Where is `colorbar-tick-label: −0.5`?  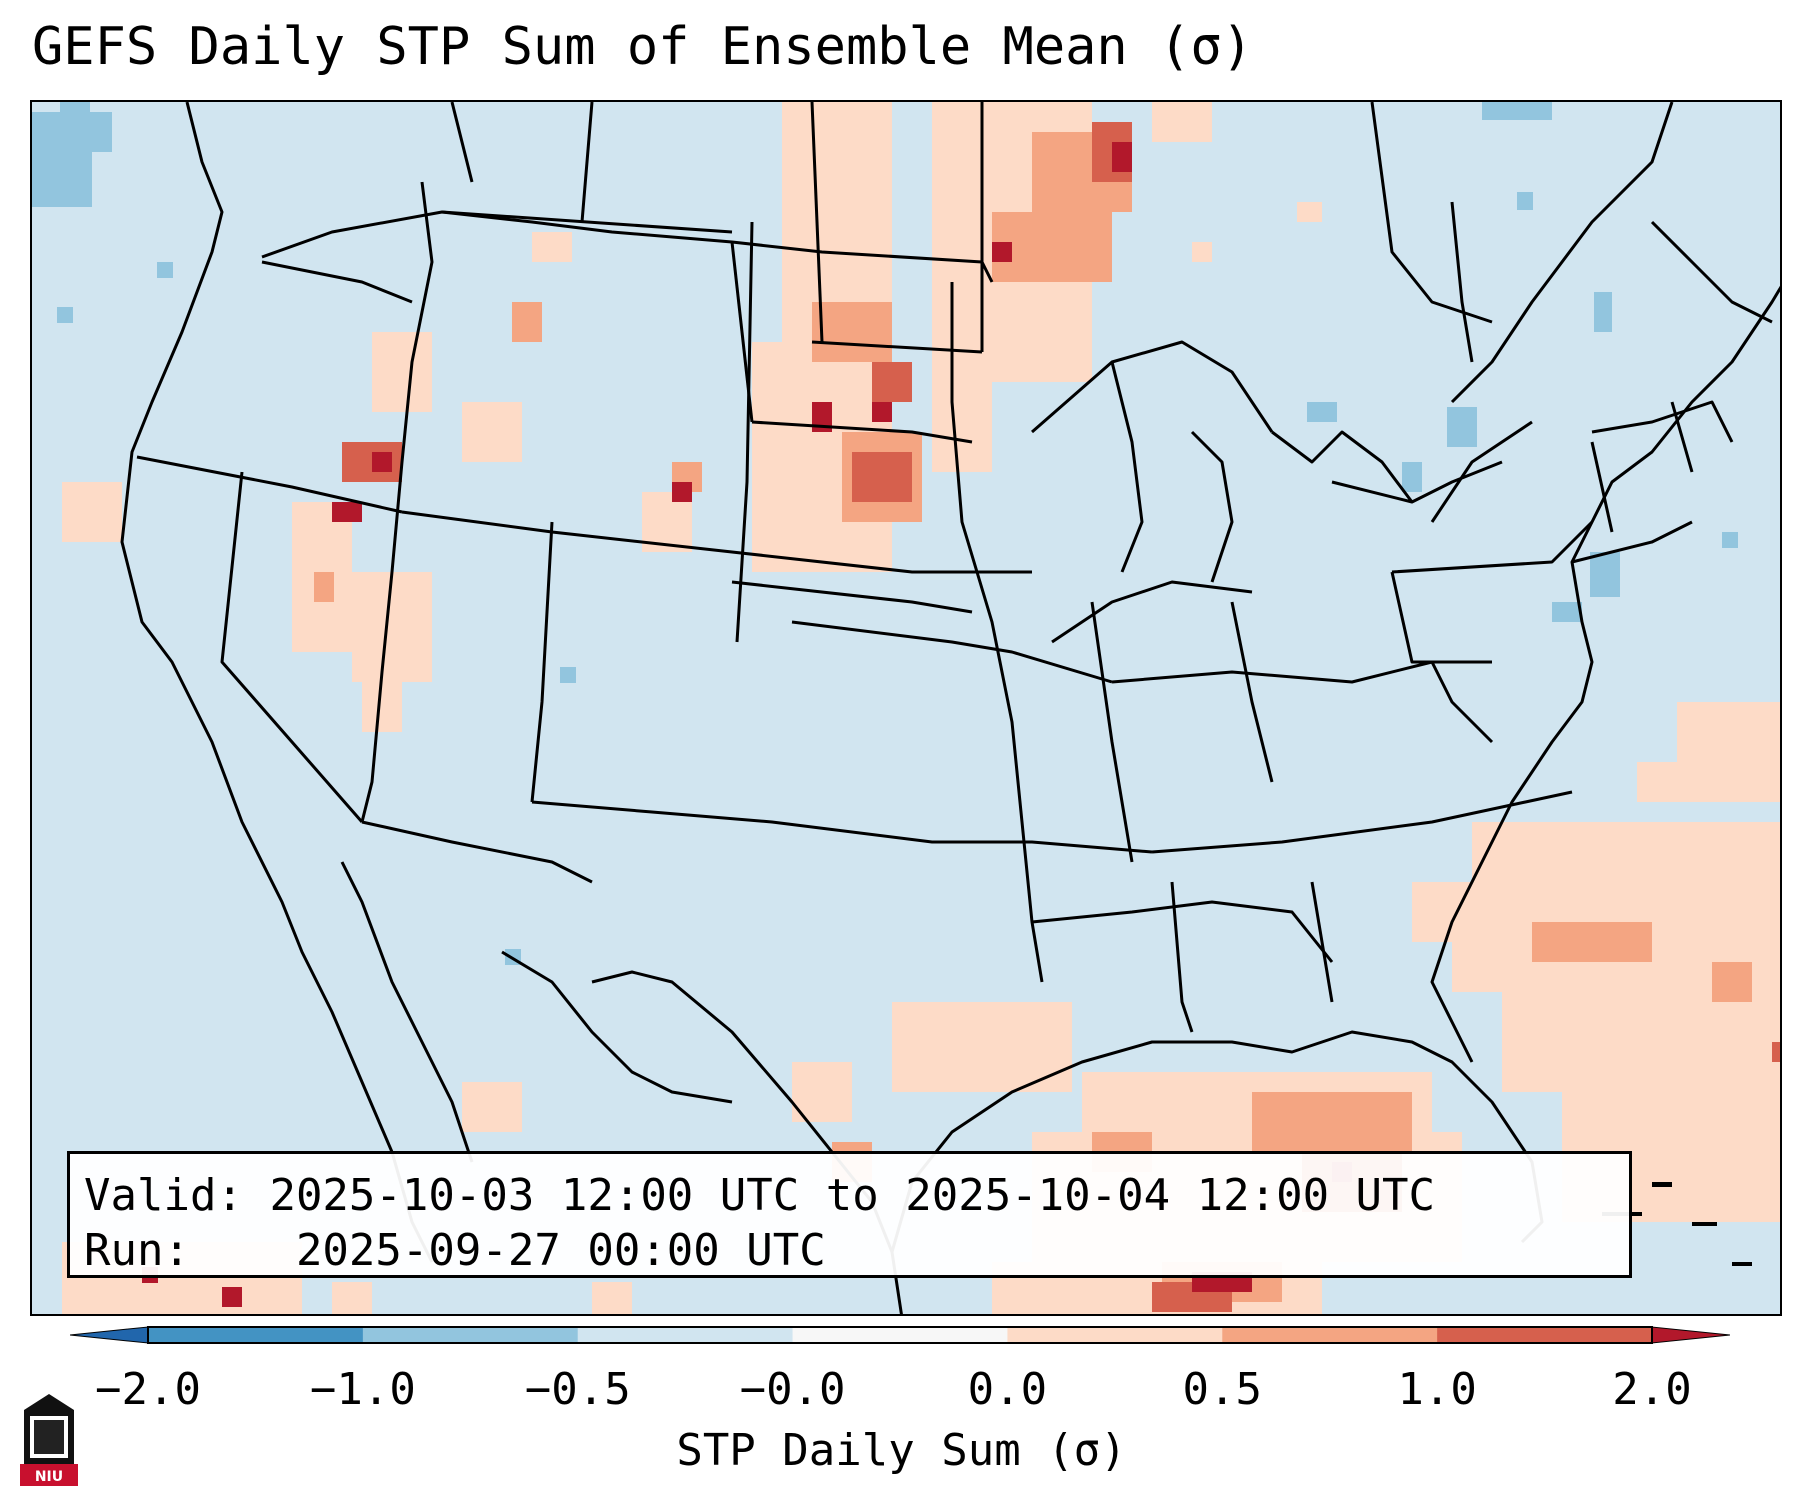 colorbar-tick-label: −0.5 is located at coordinates (577, 1389).